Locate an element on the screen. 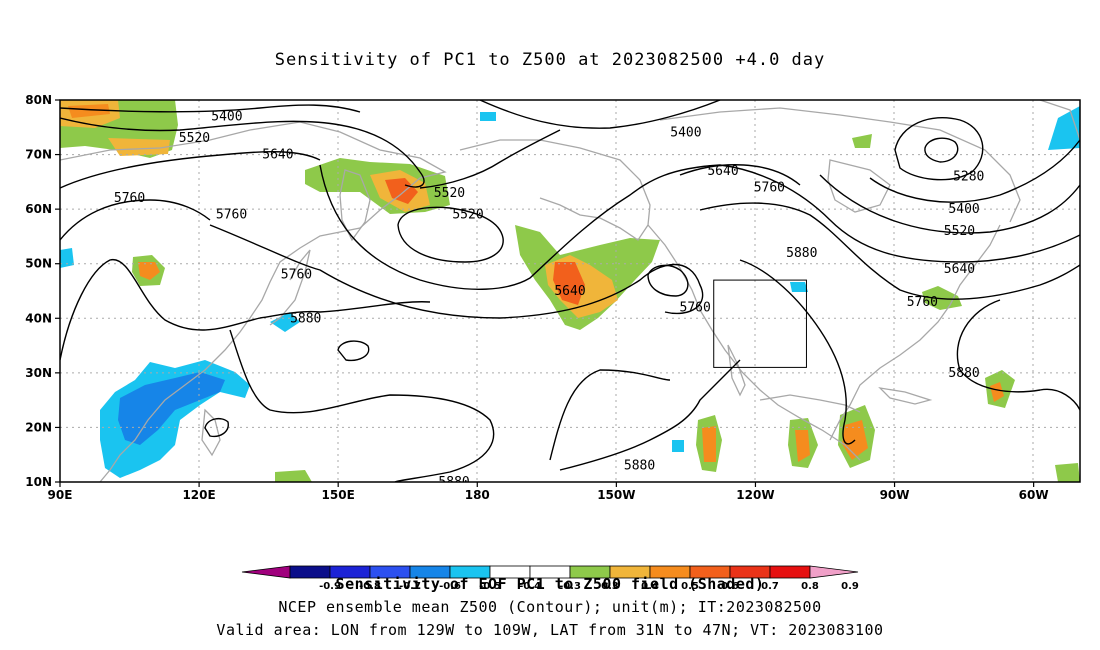  contour-tiny-loop is located at coordinates (216, 427).